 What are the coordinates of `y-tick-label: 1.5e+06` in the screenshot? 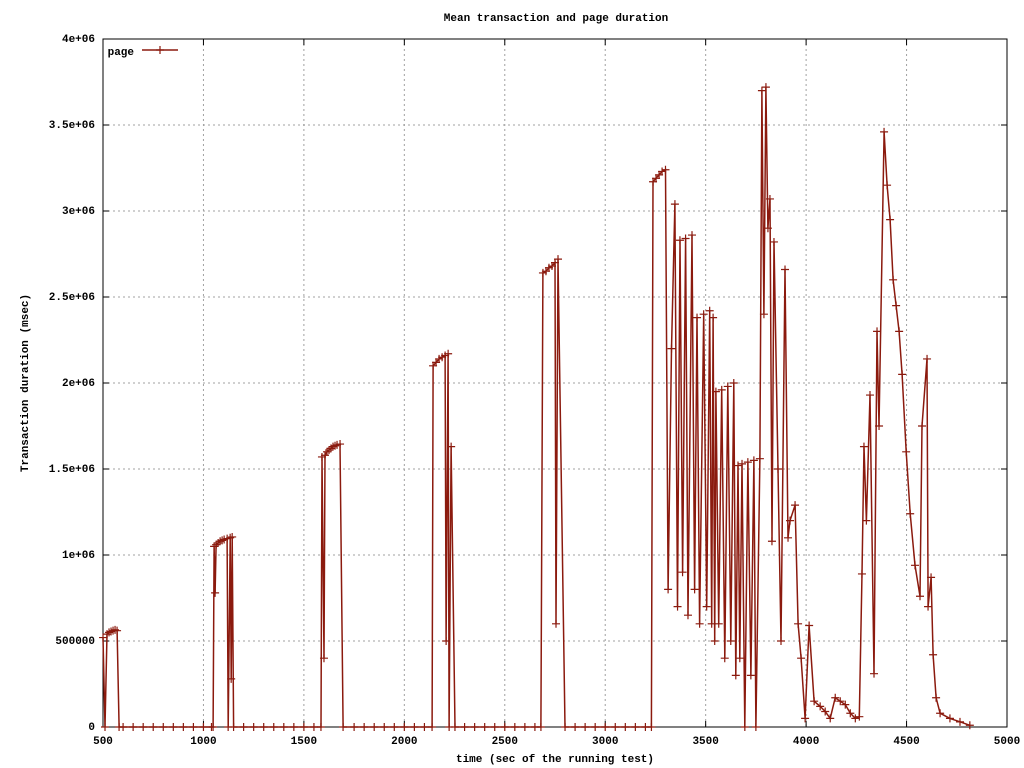 It's located at (72, 470).